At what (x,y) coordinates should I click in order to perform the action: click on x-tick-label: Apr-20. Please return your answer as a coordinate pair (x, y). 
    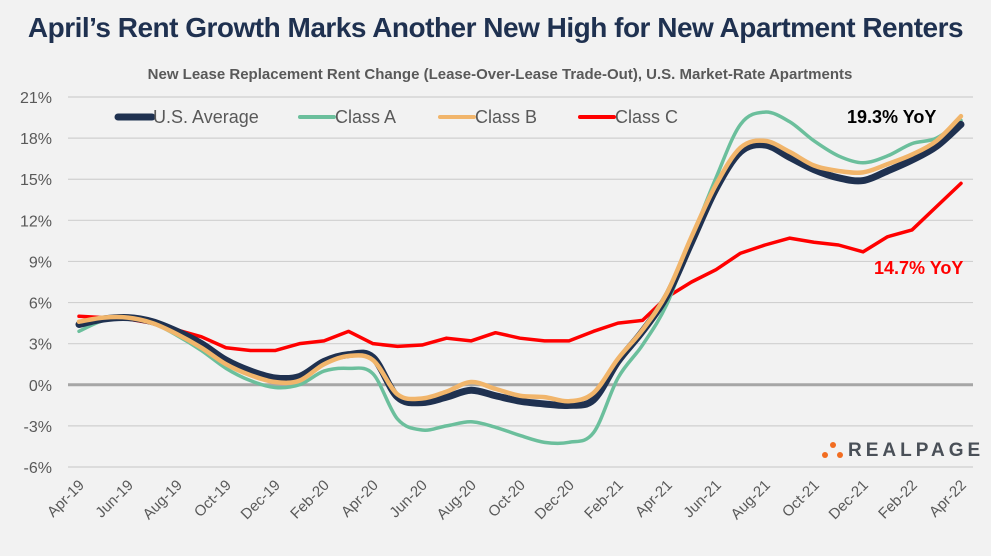
    Looking at the image, I should click on (360, 499).